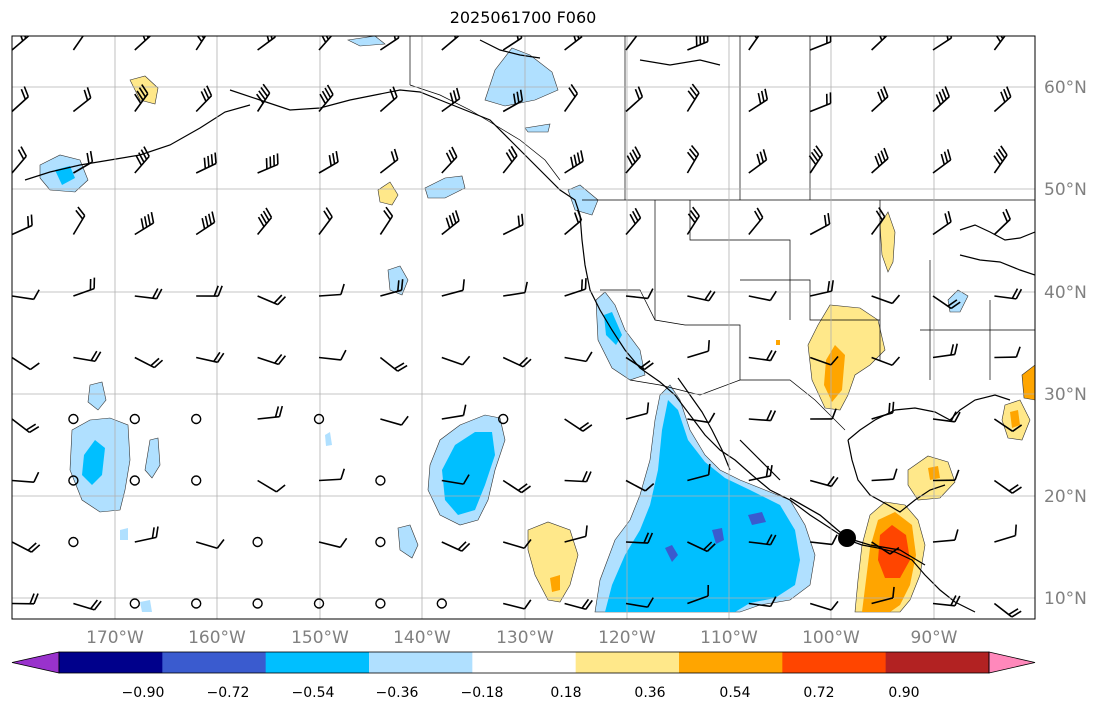 This screenshot has height=712, width=1105. I want to click on lat-label: 40°N, so click(1065, 293).